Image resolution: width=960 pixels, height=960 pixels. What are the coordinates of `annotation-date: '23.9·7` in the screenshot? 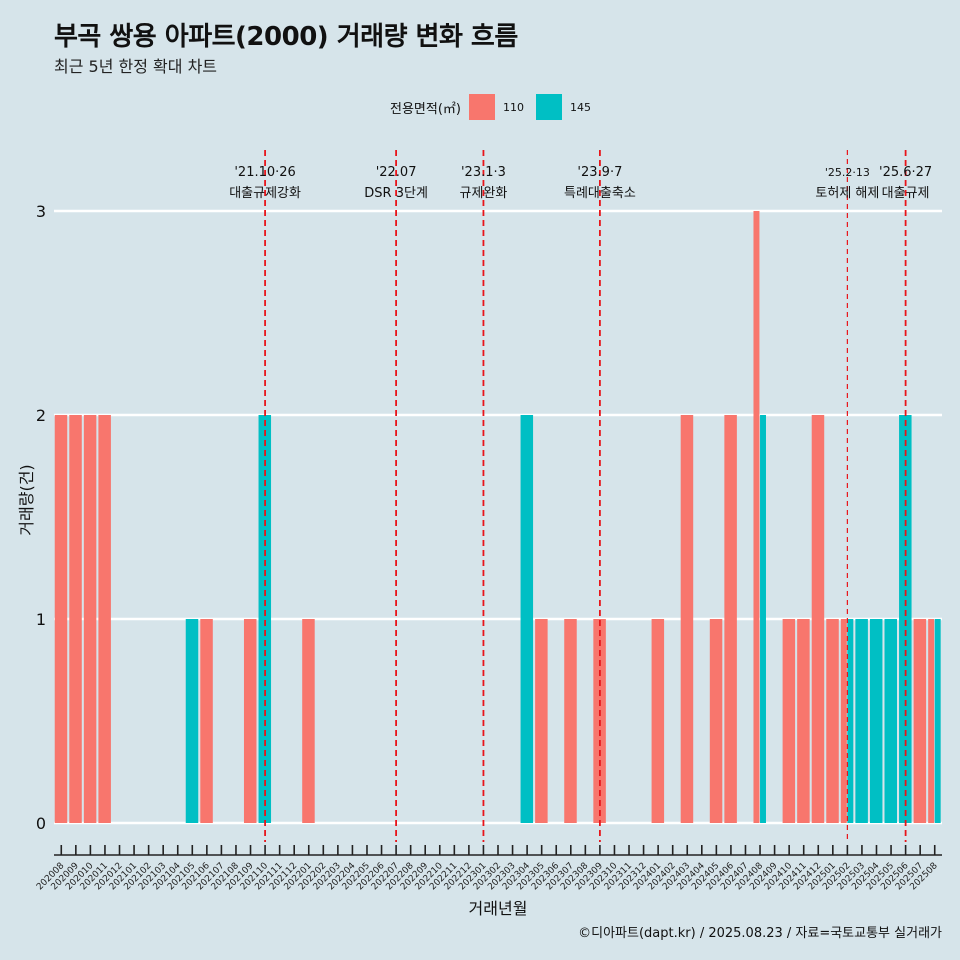 It's located at (599, 172).